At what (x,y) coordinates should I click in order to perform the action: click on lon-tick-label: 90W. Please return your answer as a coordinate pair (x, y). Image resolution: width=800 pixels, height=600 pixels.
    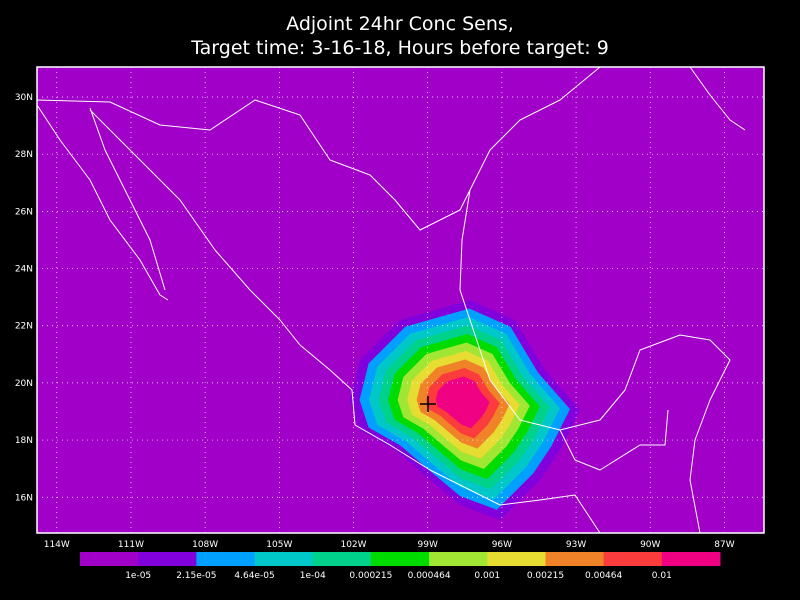
    Looking at the image, I should click on (650, 545).